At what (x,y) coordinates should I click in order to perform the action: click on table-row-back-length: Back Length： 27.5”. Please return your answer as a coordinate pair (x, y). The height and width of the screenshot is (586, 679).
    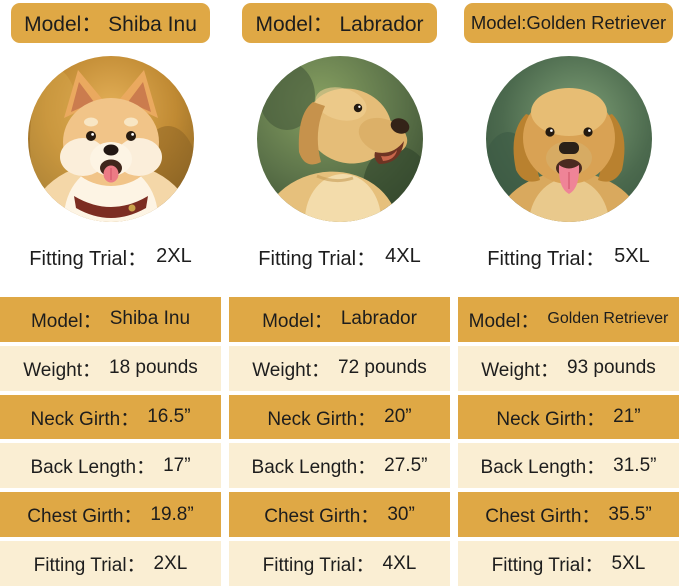
    Looking at the image, I should click on (339, 466).